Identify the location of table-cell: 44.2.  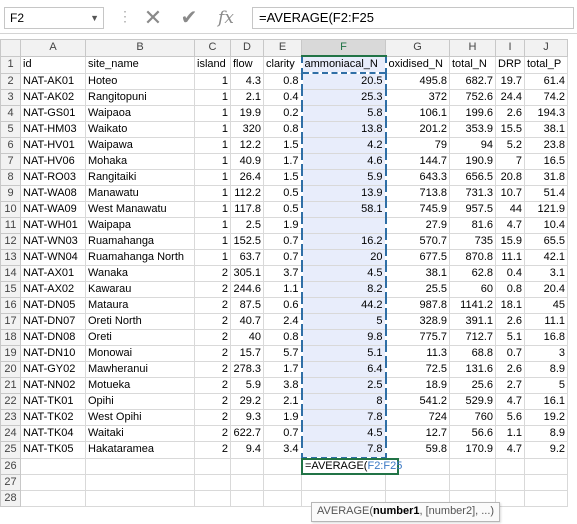
(343, 305).